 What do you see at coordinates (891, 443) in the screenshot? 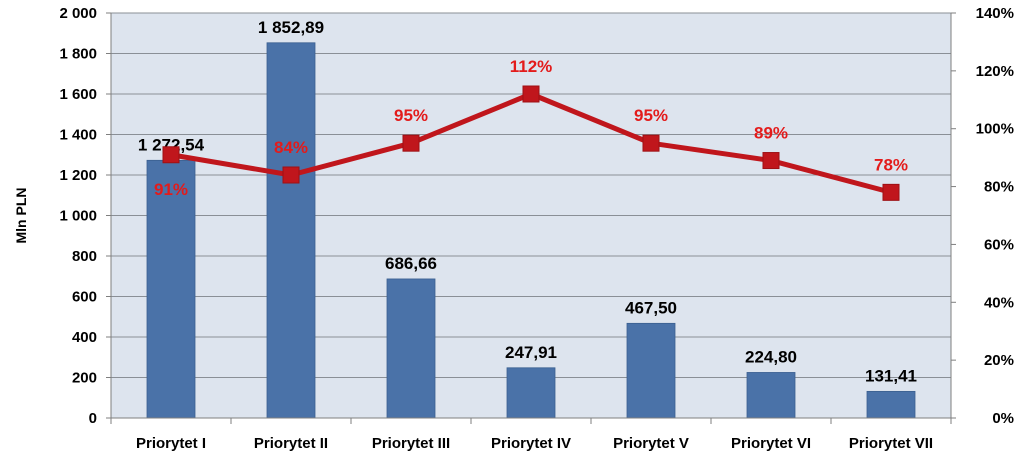
I see `category-label: Priorytet VII` at bounding box center [891, 443].